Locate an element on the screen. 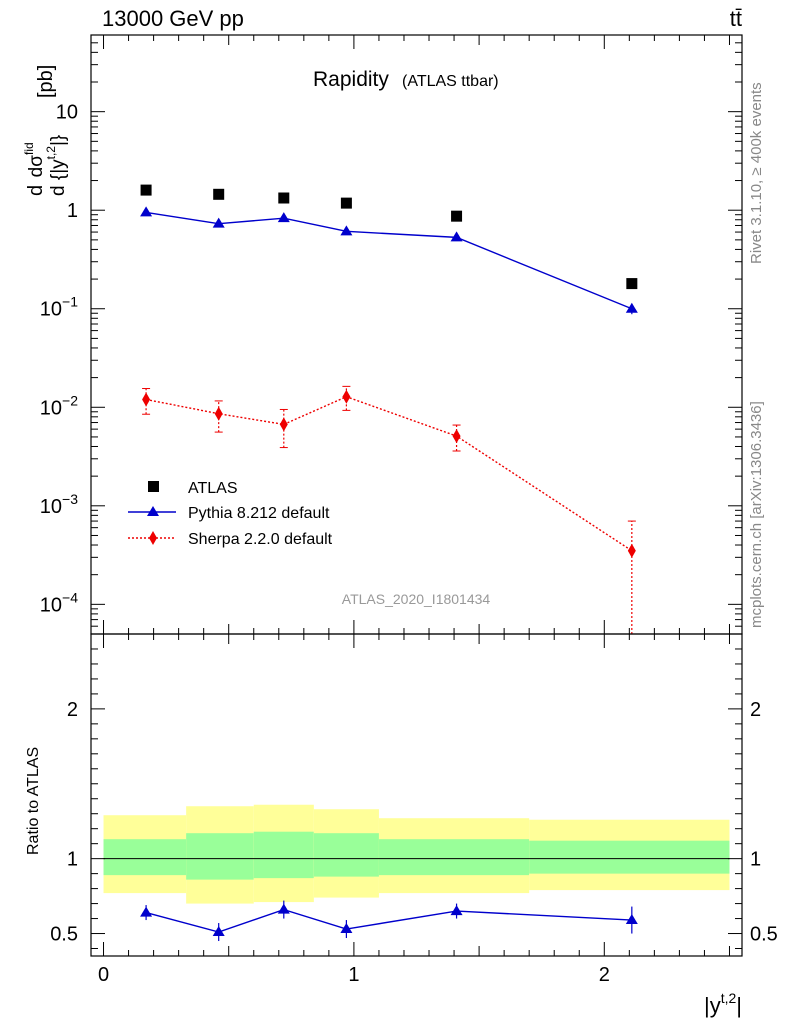 The image size is (786, 1024). main-y-tick-label: 10⁻³ is located at coordinates (59, 504).